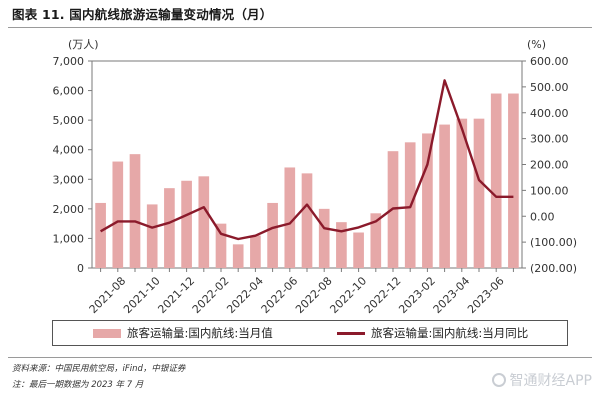 The width and height of the screenshot is (600, 400). I want to click on legend-swatch-bar, so click(107, 333).